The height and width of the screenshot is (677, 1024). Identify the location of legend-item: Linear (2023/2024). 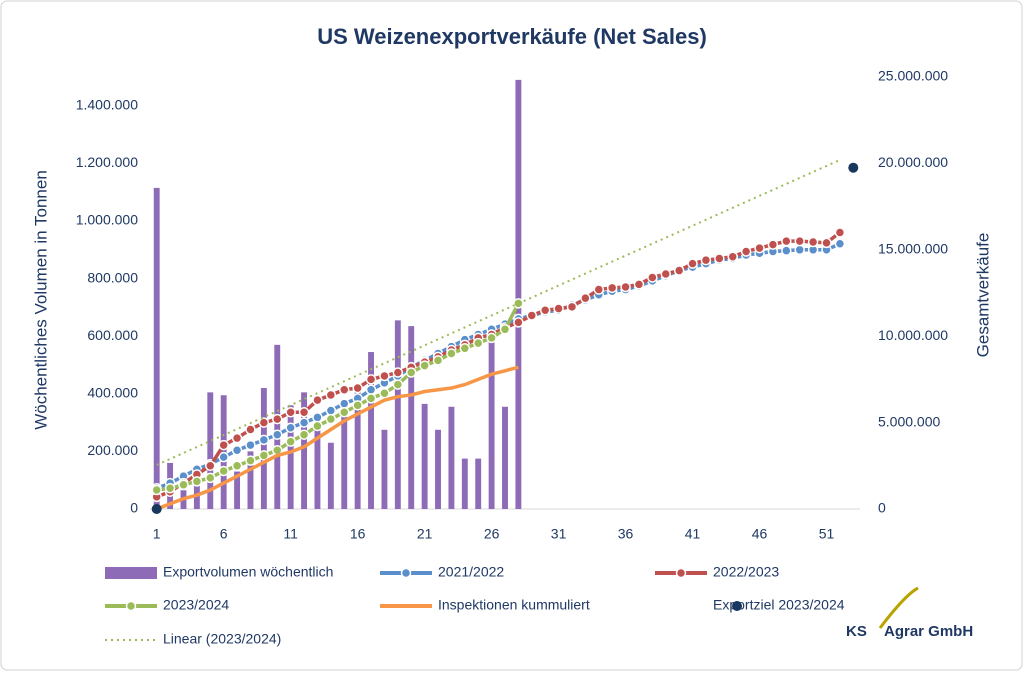
(193, 639).